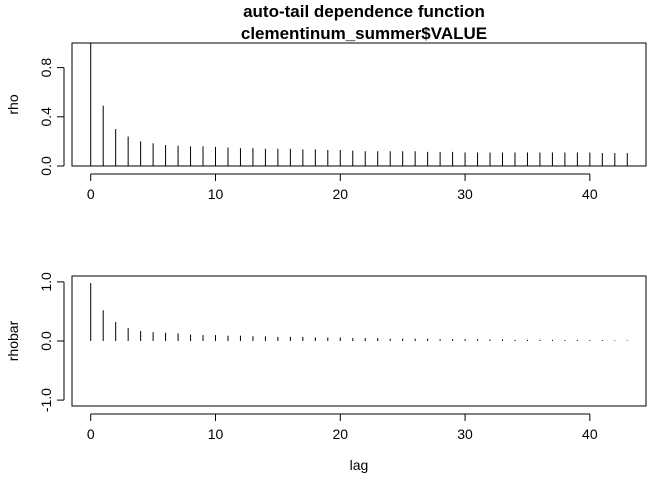 Image resolution: width=672 pixels, height=480 pixels. What do you see at coordinates (13, 340) in the screenshot?
I see `y-axis-label: rhobar` at bounding box center [13, 340].